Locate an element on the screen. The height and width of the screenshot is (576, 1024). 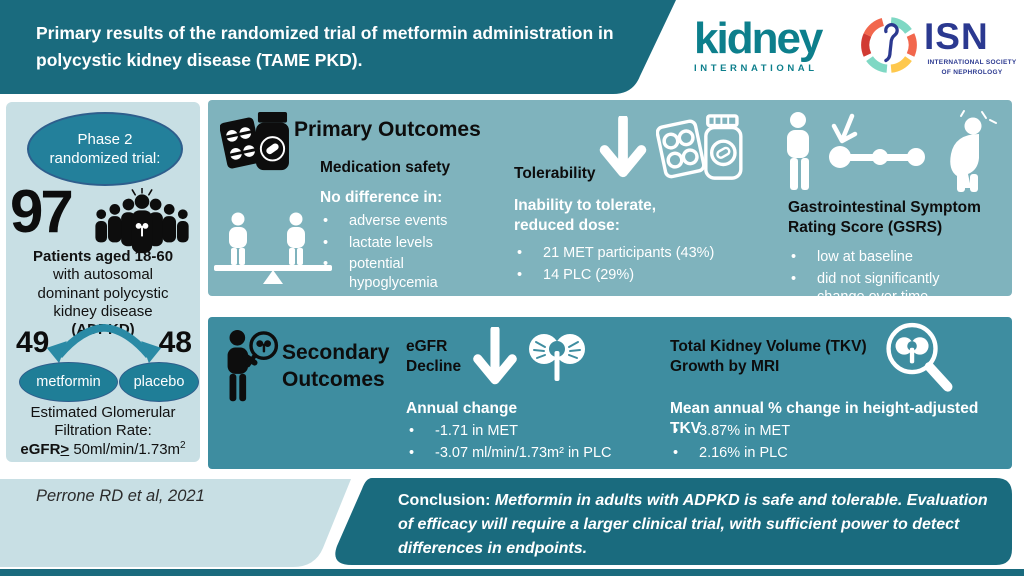
tolerability-heading: Tolerability is located at coordinates (555, 173).